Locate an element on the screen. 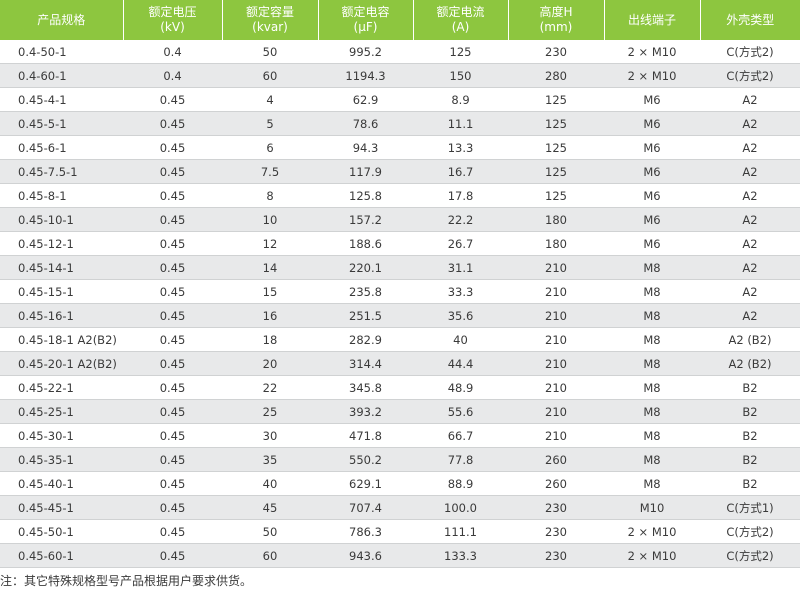 This screenshot has width=800, height=596. table-cell: 16.7 is located at coordinates (460, 171).